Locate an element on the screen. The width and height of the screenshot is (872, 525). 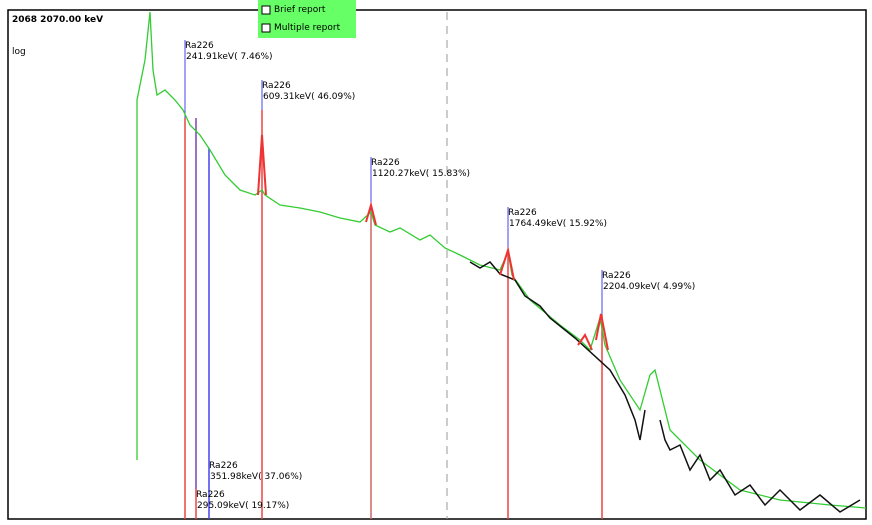
report-options is located at coordinates (307, 19).